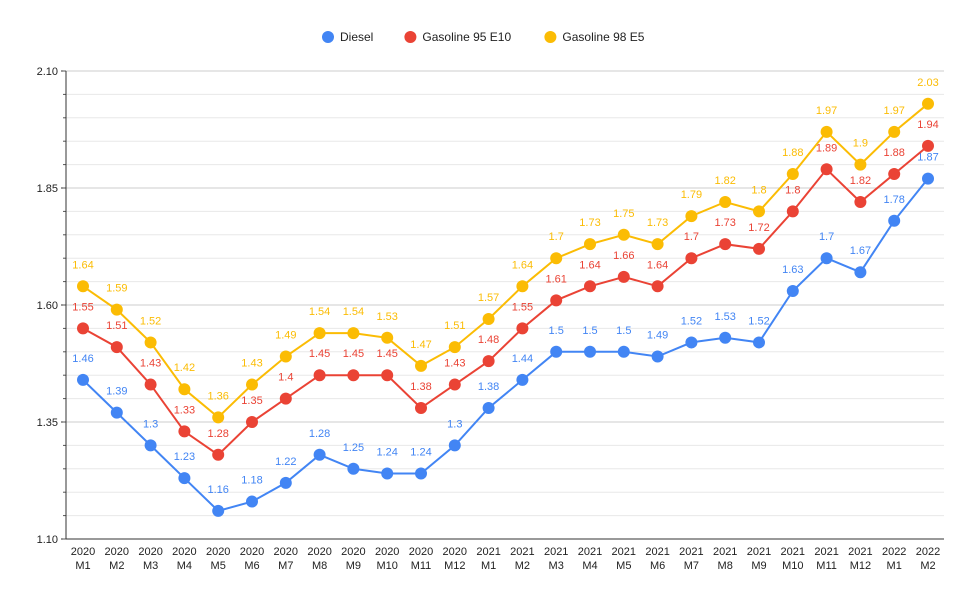  Describe the element at coordinates (217, 396) in the screenshot. I see `data-label: 1.36` at that location.